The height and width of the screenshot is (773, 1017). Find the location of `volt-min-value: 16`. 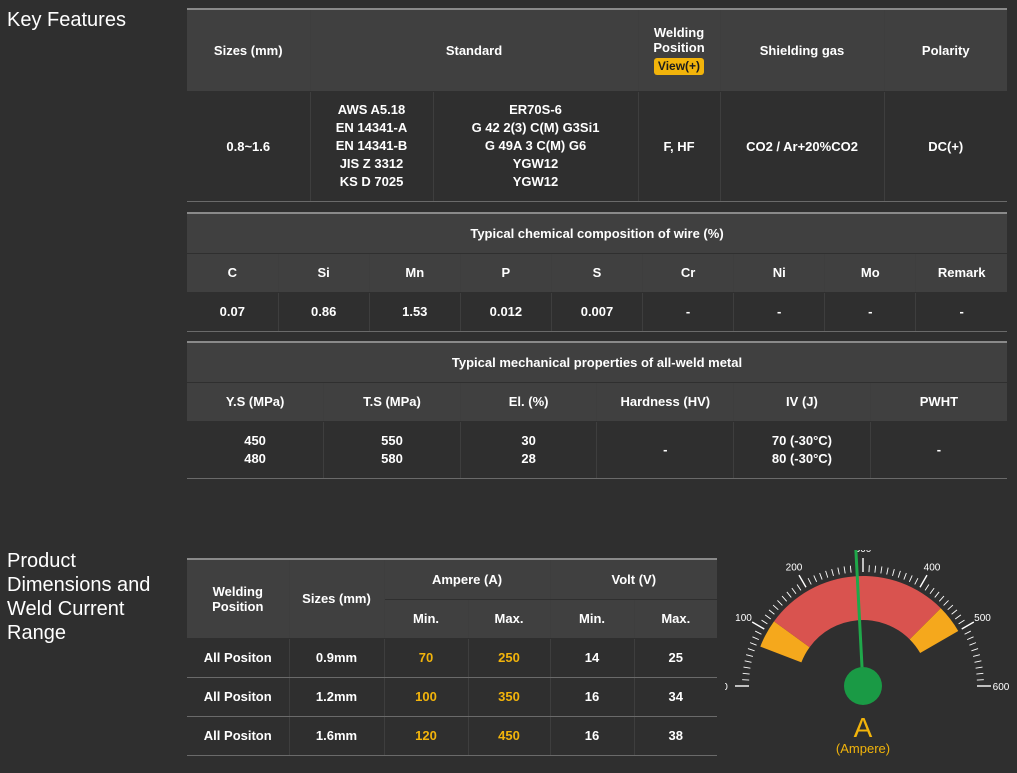

volt-min-value: 16 is located at coordinates (592, 697).